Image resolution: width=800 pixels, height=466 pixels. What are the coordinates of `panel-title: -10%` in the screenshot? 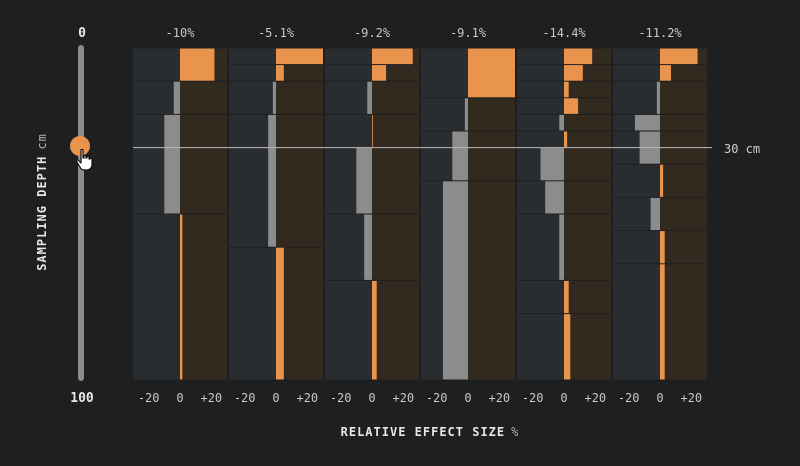 It's located at (181, 33).